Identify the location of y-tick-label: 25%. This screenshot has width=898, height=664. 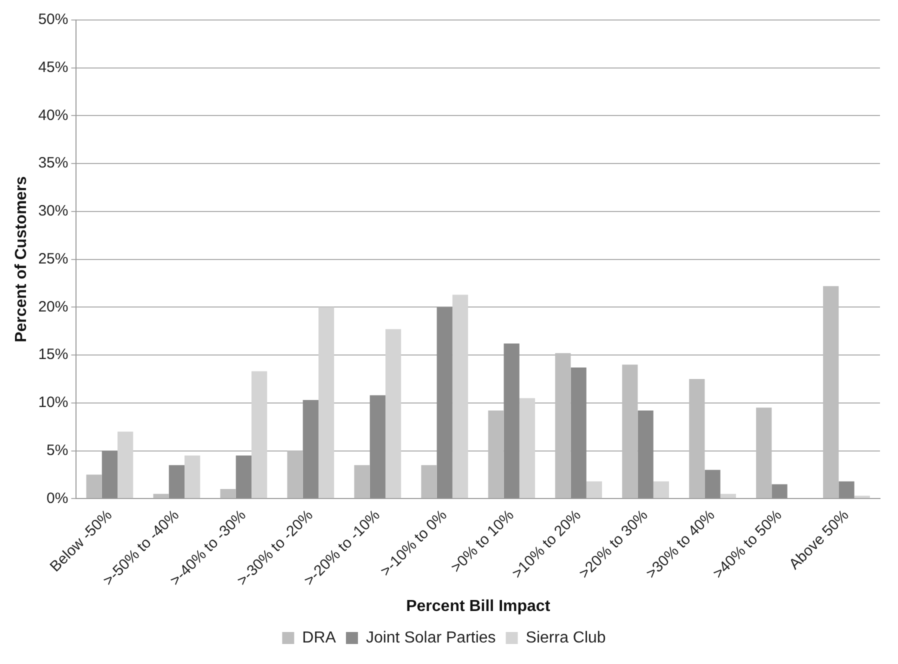
(53, 259).